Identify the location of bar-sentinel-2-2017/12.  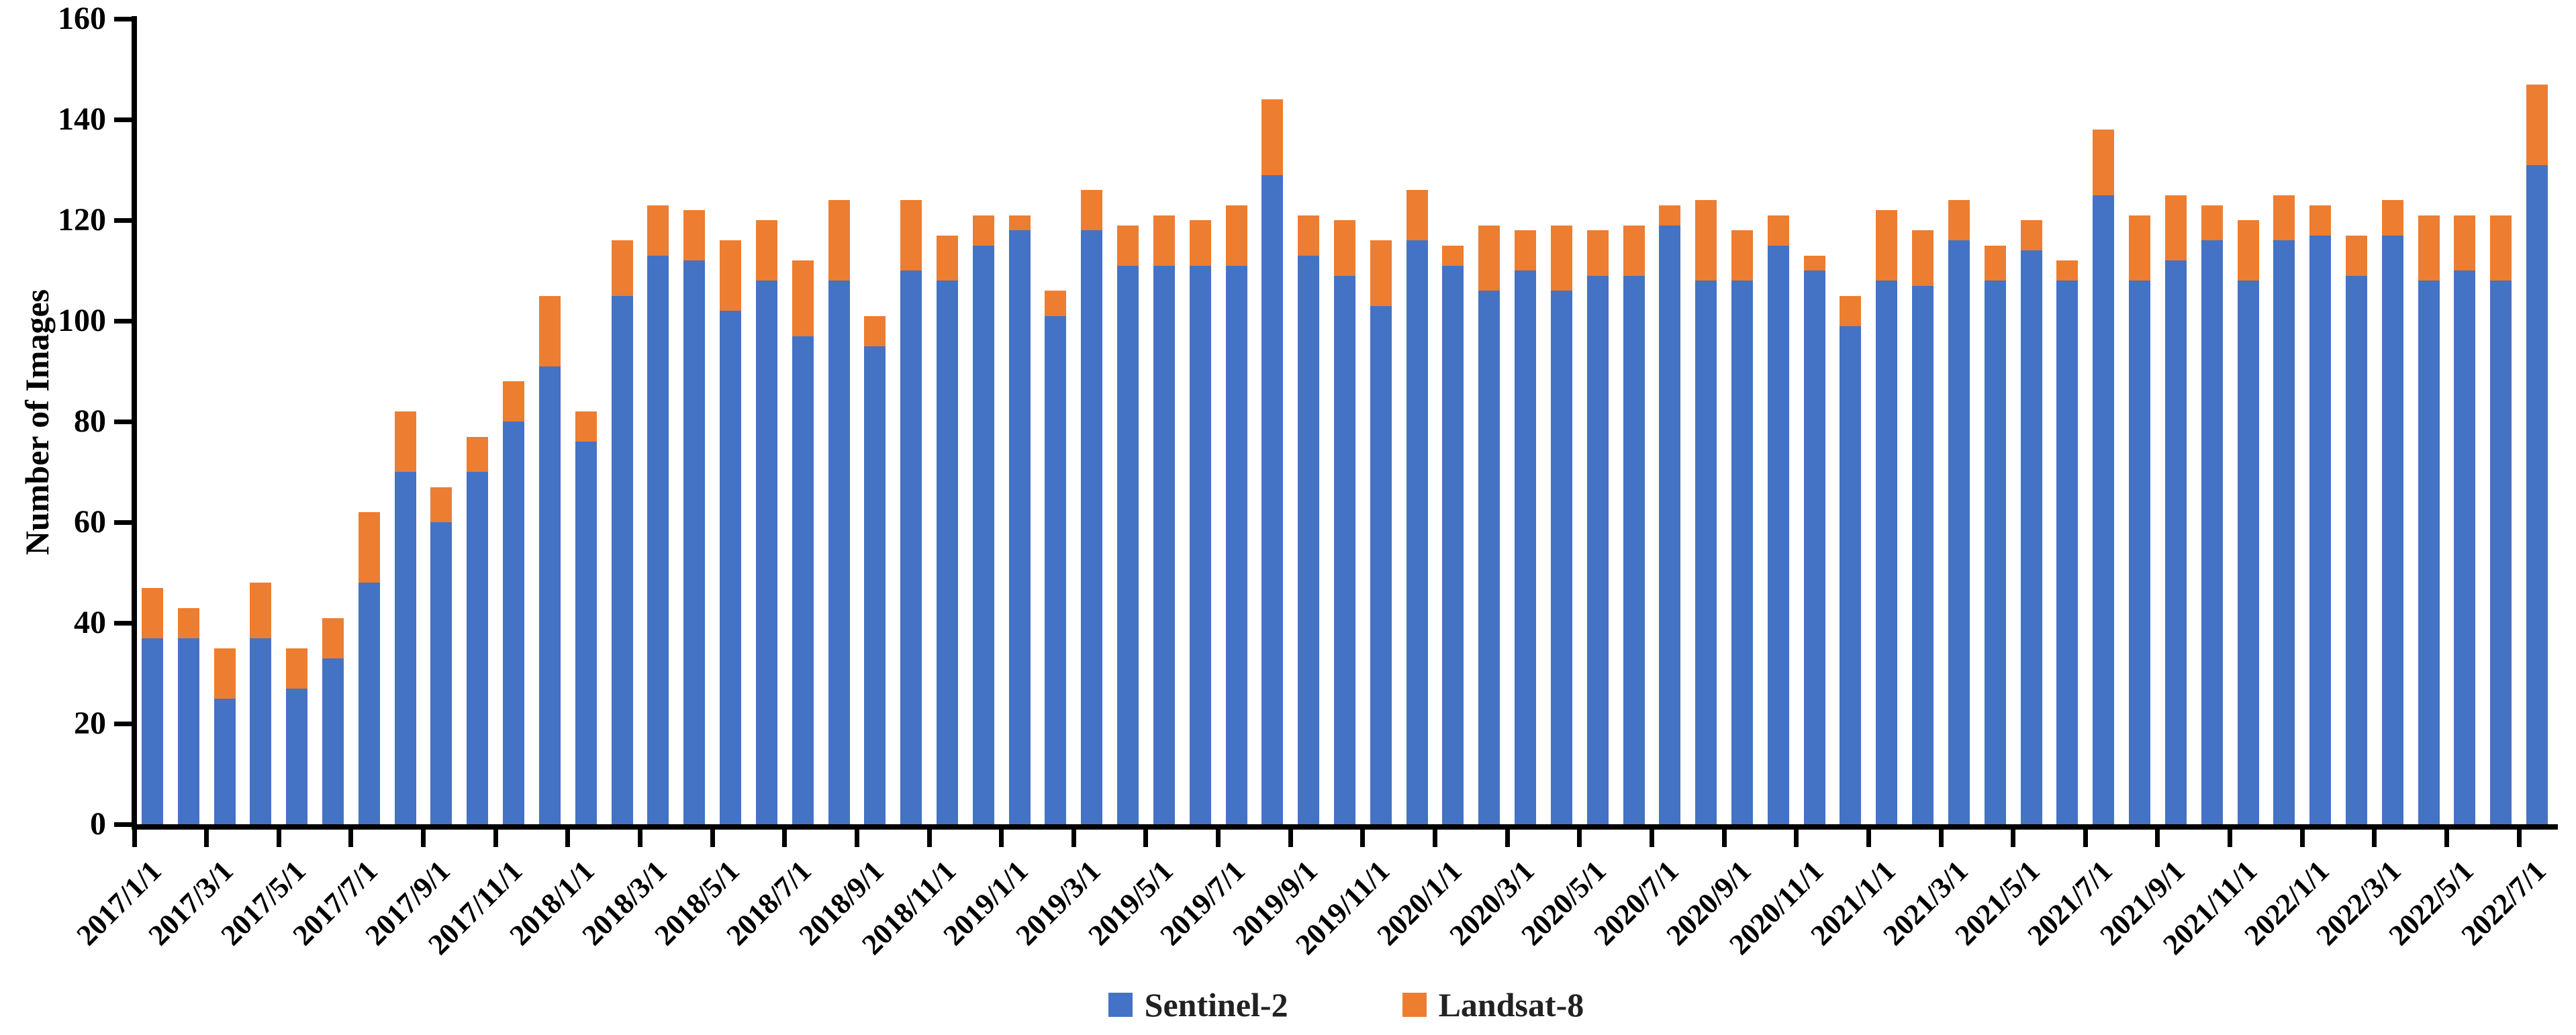
(549, 595).